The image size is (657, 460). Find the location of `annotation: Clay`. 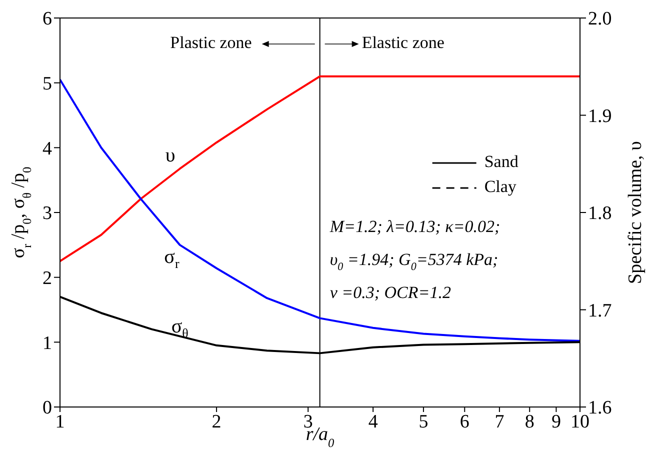

annotation: Clay is located at coordinates (500, 186).